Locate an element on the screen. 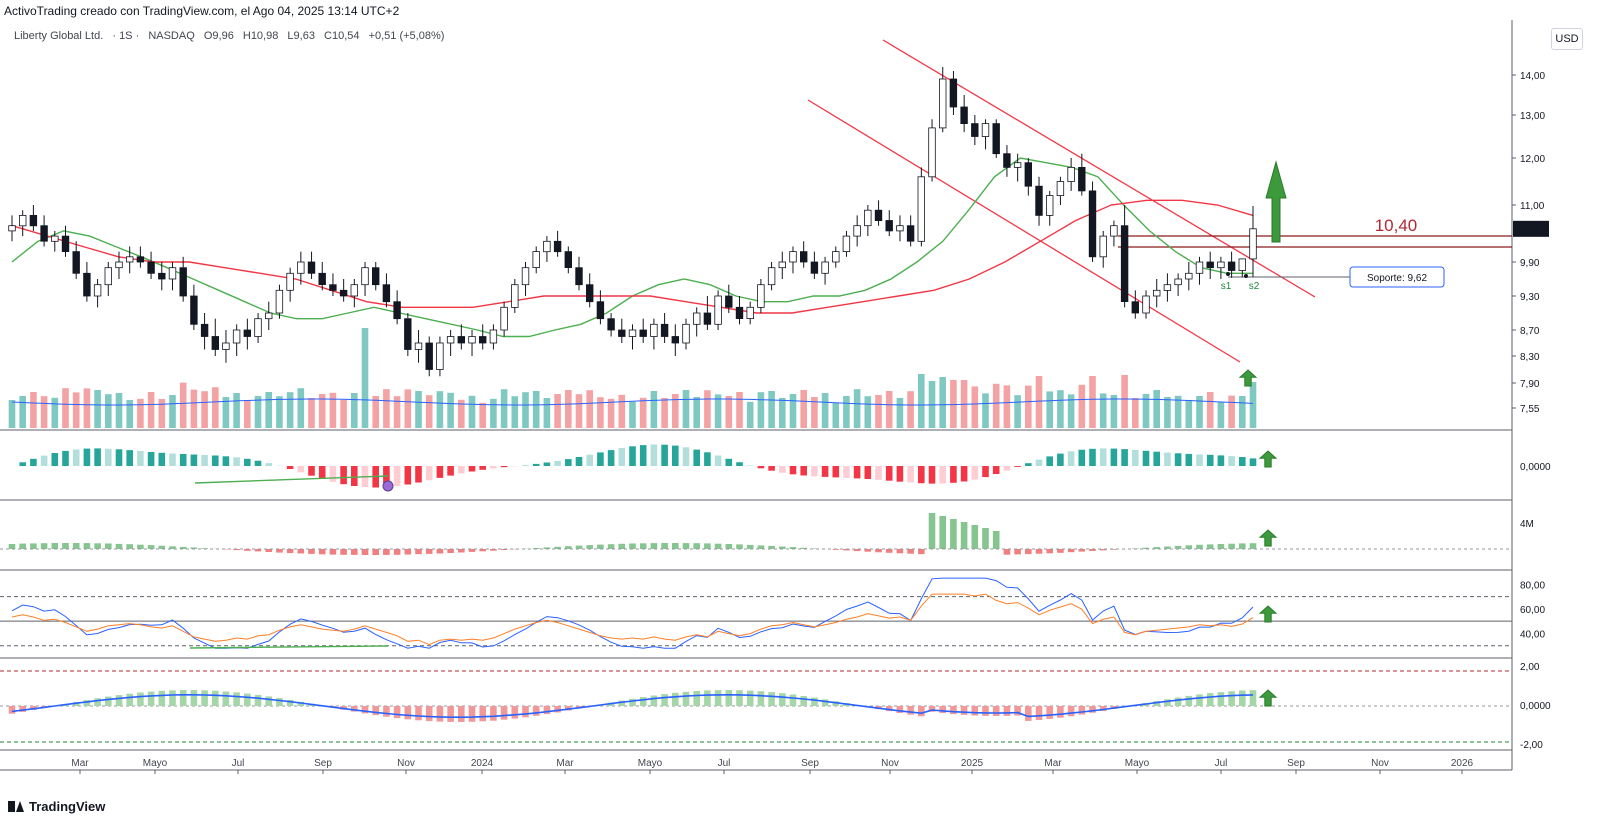  symbol-name: Liberty Global Ltd. is located at coordinates (59, 36).